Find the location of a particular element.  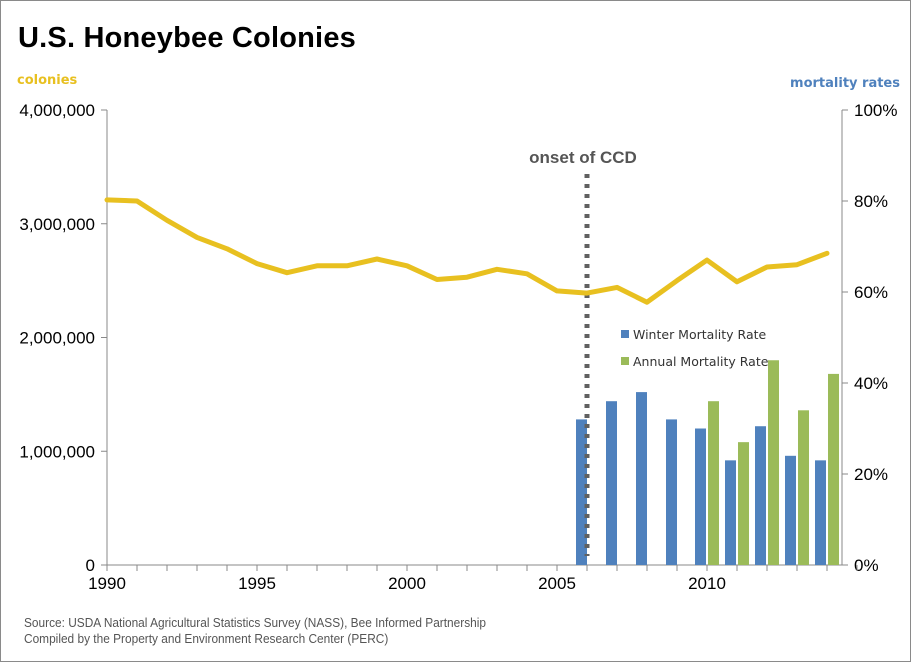

right-tick-label: 100% is located at coordinates (875, 110).